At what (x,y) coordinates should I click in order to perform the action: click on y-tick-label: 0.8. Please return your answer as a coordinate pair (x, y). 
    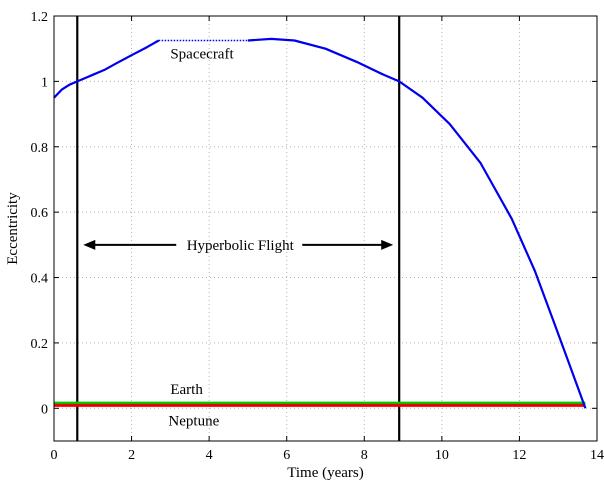
    Looking at the image, I should click on (40, 148).